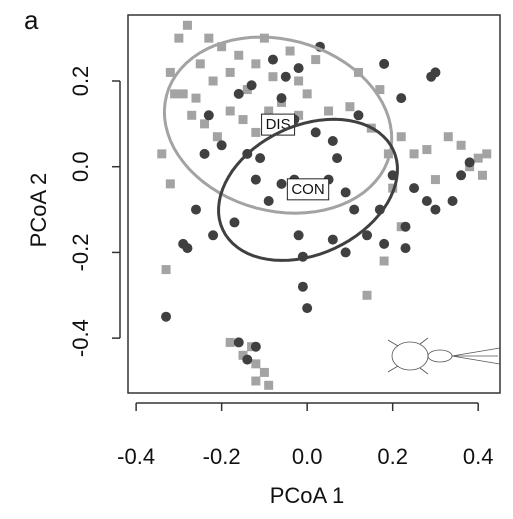 The height and width of the screenshot is (519, 513). I want to click on panel-label: a, so click(31, 20).